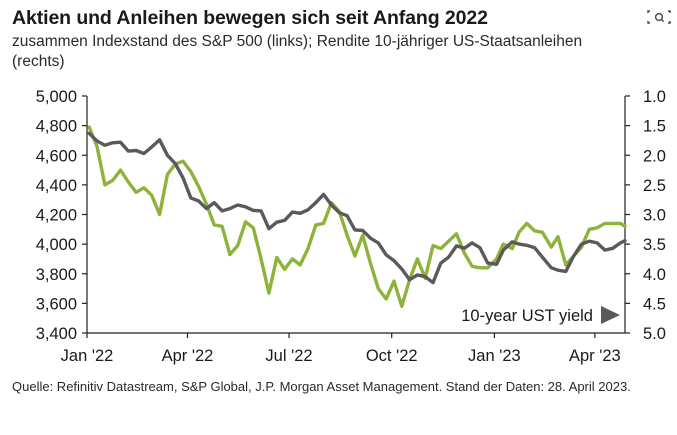 The height and width of the screenshot is (435, 677). What do you see at coordinates (654, 245) in the screenshot?
I see `right-tick-label: 3.5` at bounding box center [654, 245].